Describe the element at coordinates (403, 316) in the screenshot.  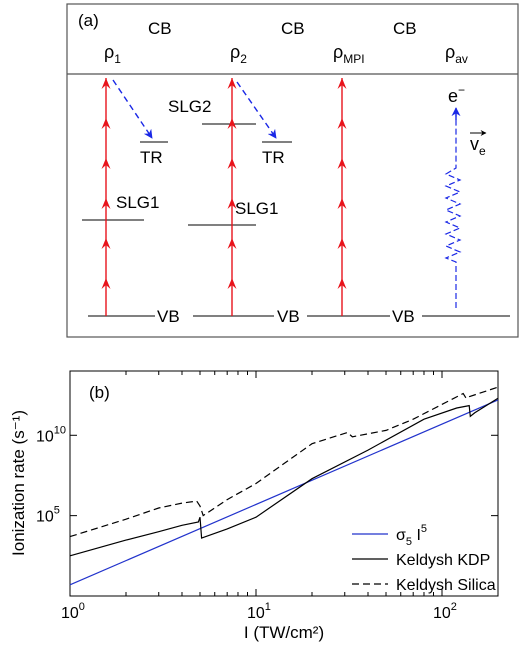
I see `vb-label-3: VB` at that location.